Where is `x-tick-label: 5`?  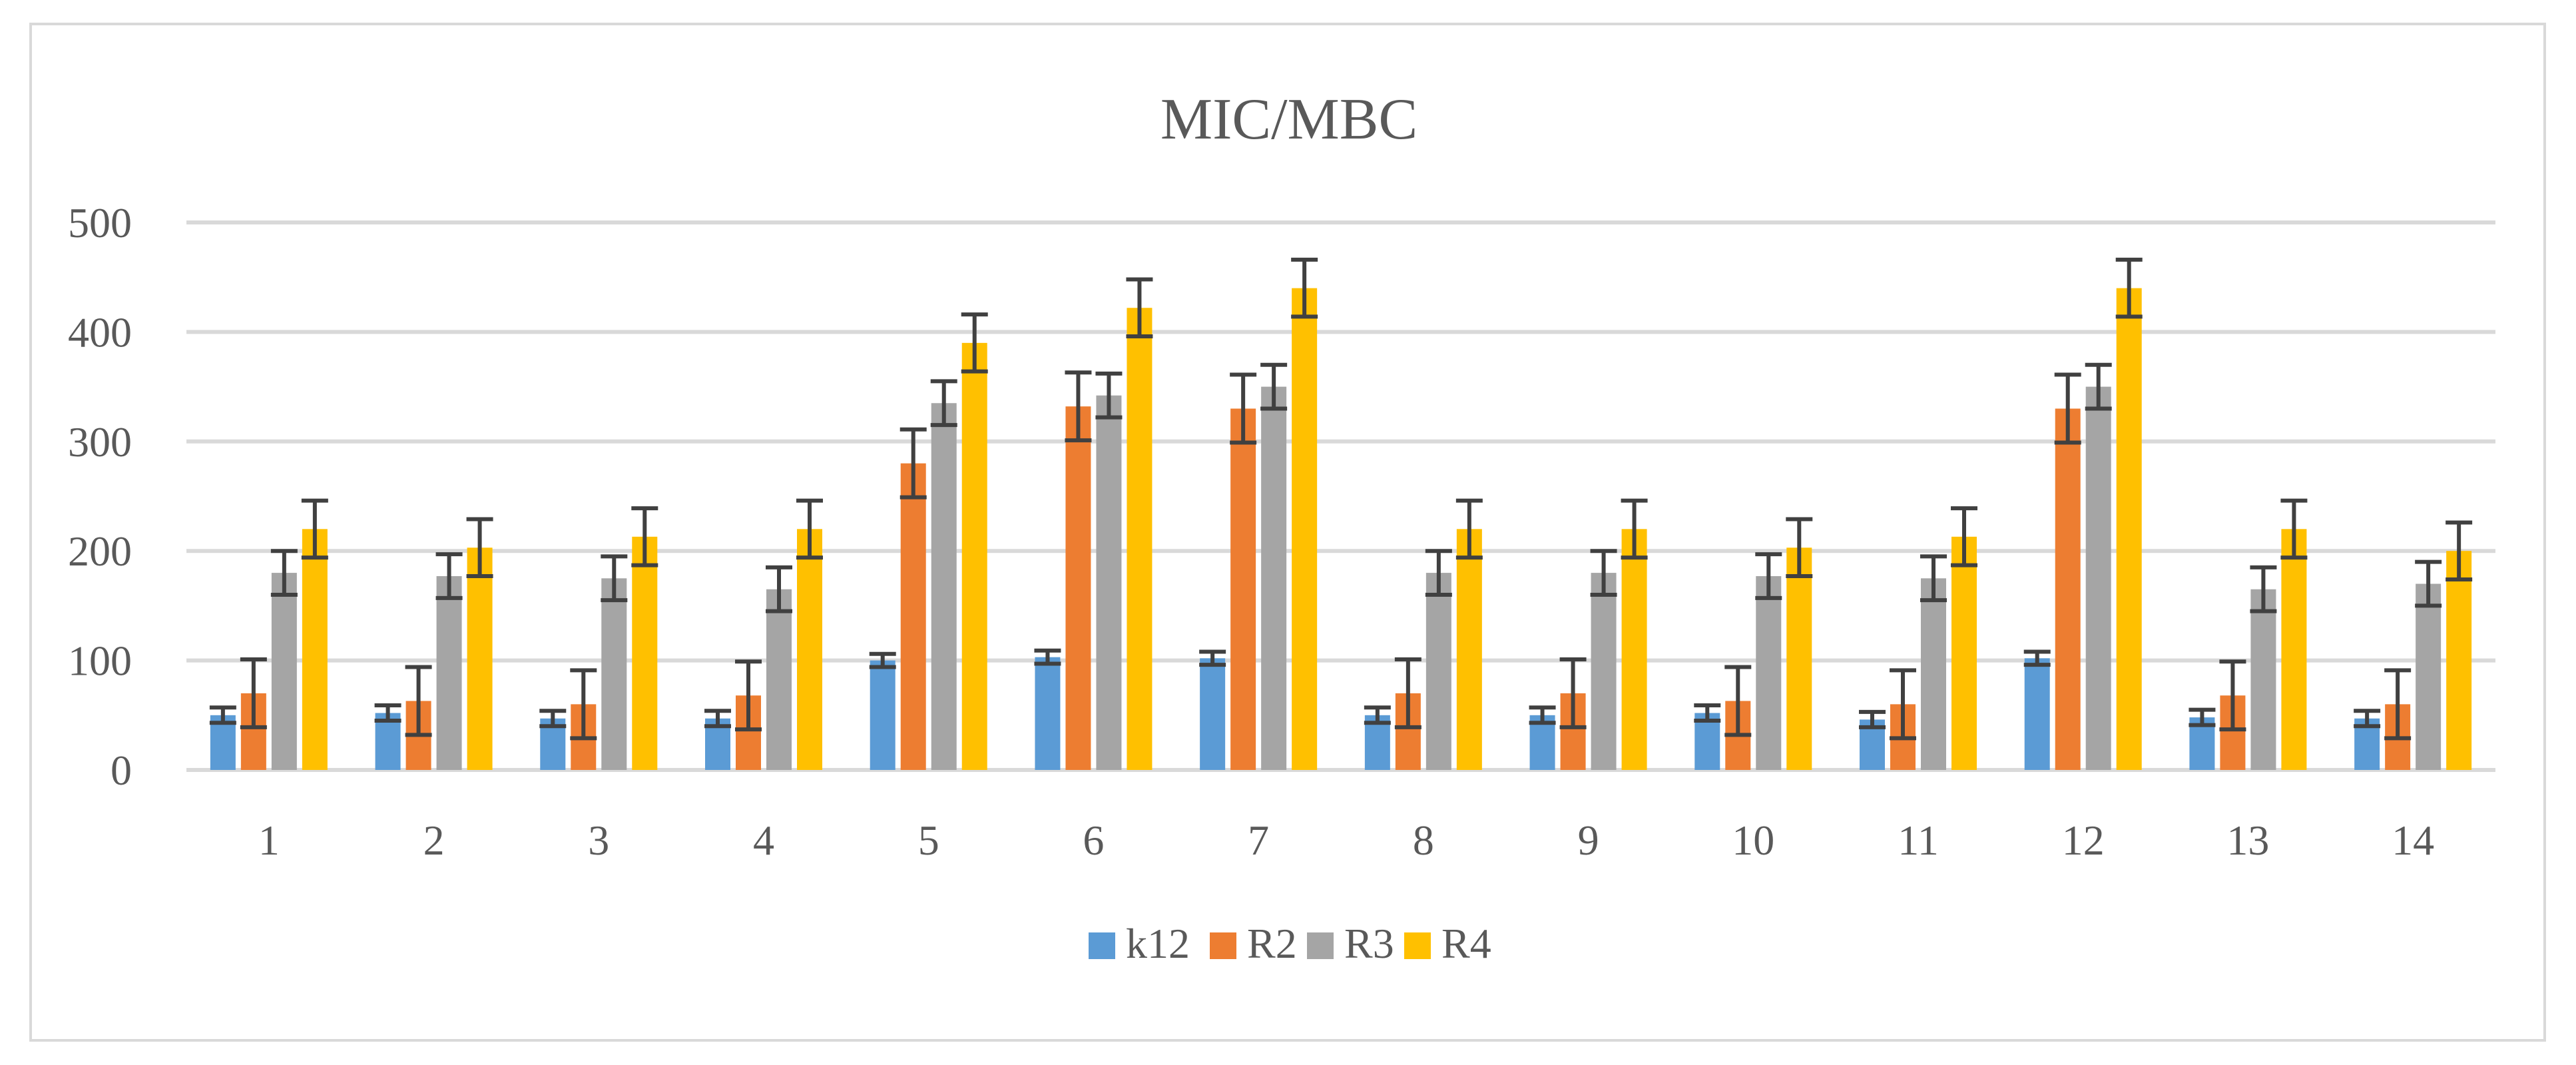 x-tick-label: 5 is located at coordinates (929, 840).